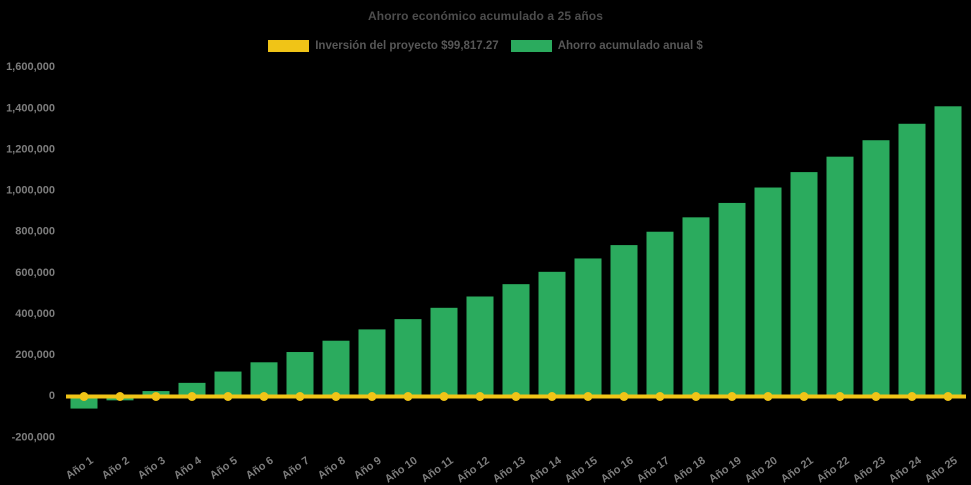 The image size is (971, 485). I want to click on y-tick-label: 1,400,000, so click(30, 108).